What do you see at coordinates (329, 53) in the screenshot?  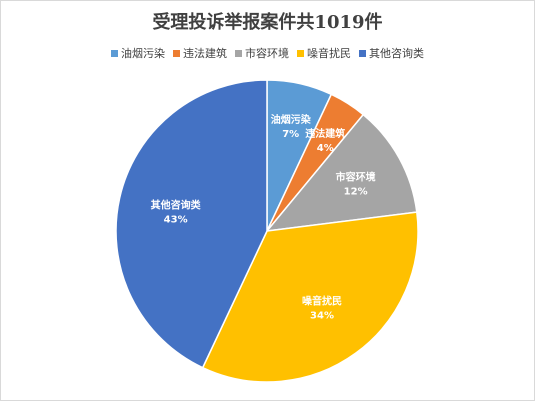 I see `legend-label: 噪音扰民` at bounding box center [329, 53].